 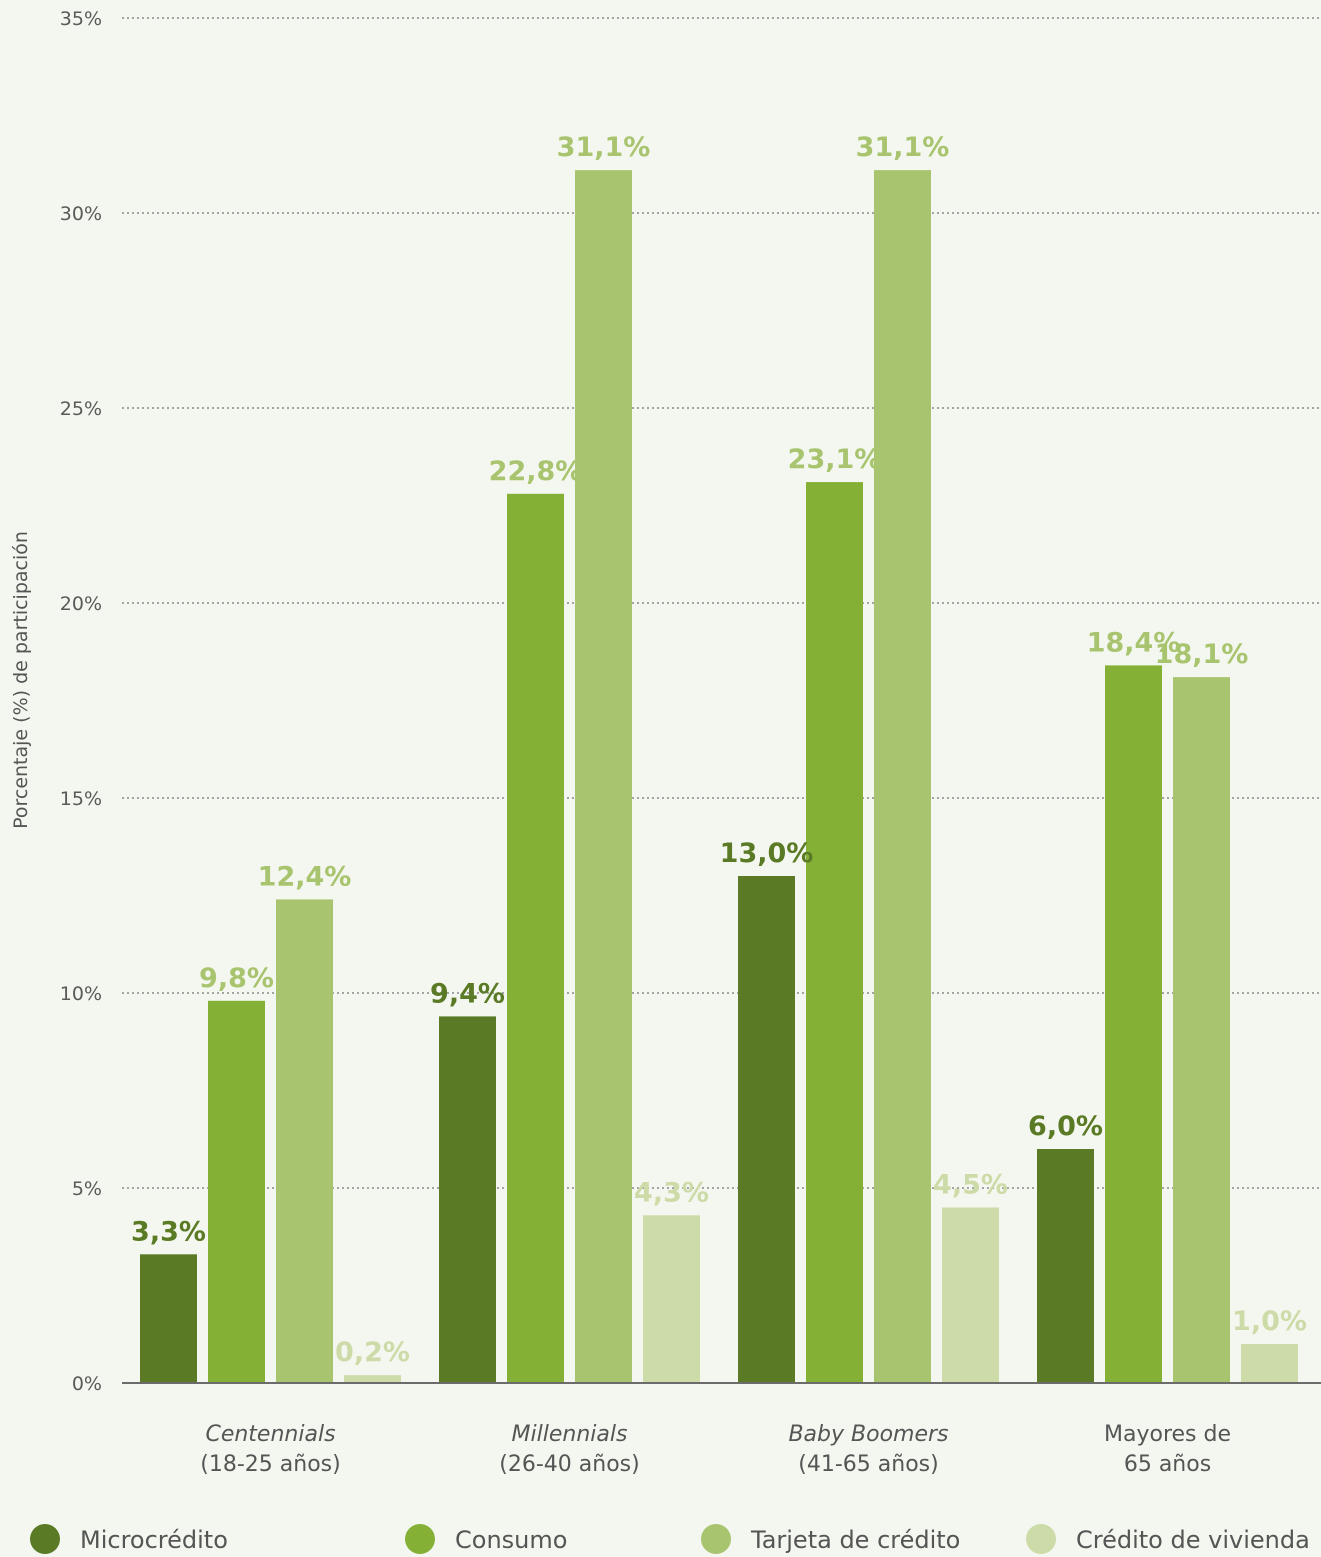 I want to click on legend-label: Tarjeta de crédito, so click(x=855, y=1540).